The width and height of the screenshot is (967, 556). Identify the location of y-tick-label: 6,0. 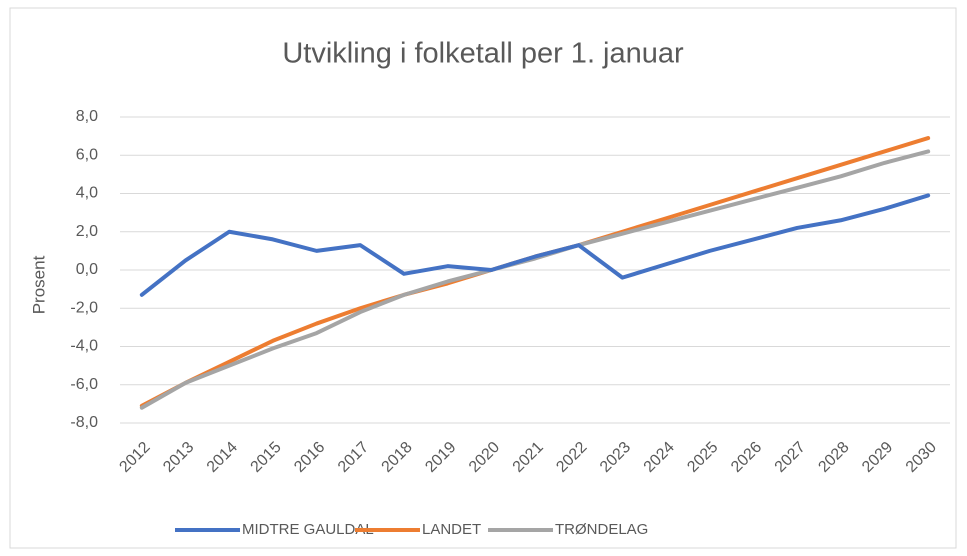
(87, 154).